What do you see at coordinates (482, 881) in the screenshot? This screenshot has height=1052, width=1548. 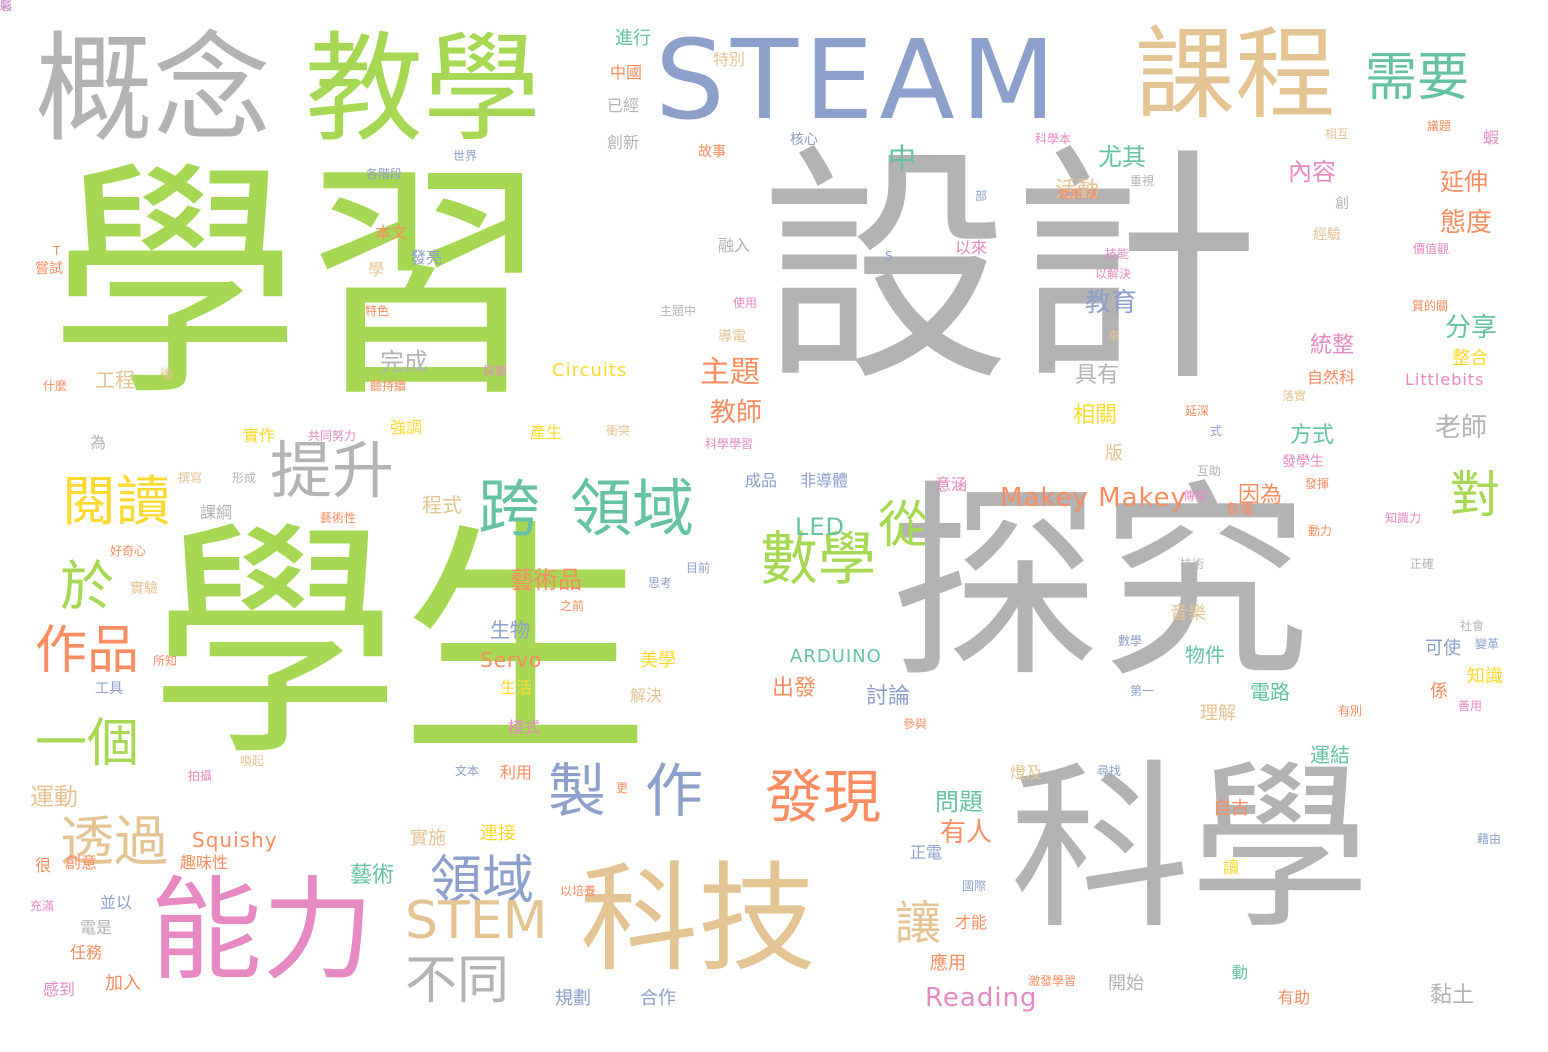 I see `word-lingyu-blue: 領域` at bounding box center [482, 881].